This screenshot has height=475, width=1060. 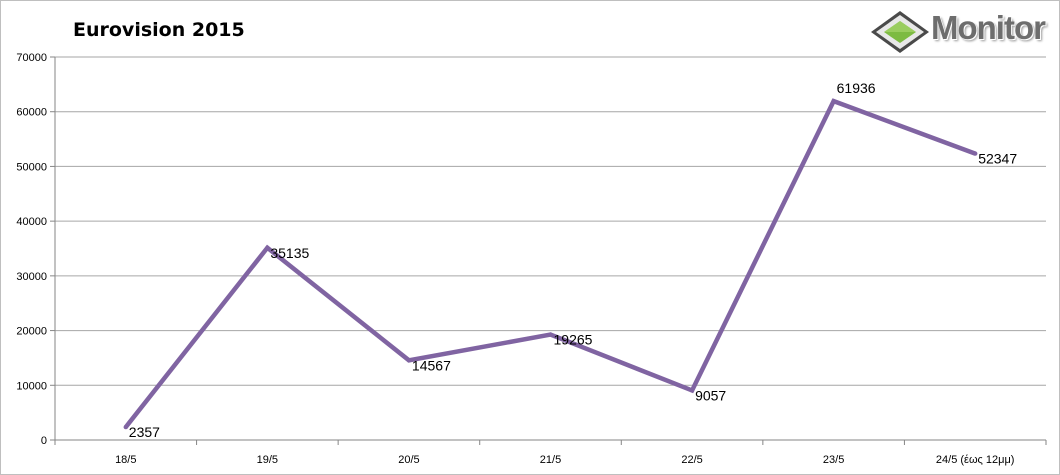 I want to click on data-label: 2357, so click(x=144, y=432).